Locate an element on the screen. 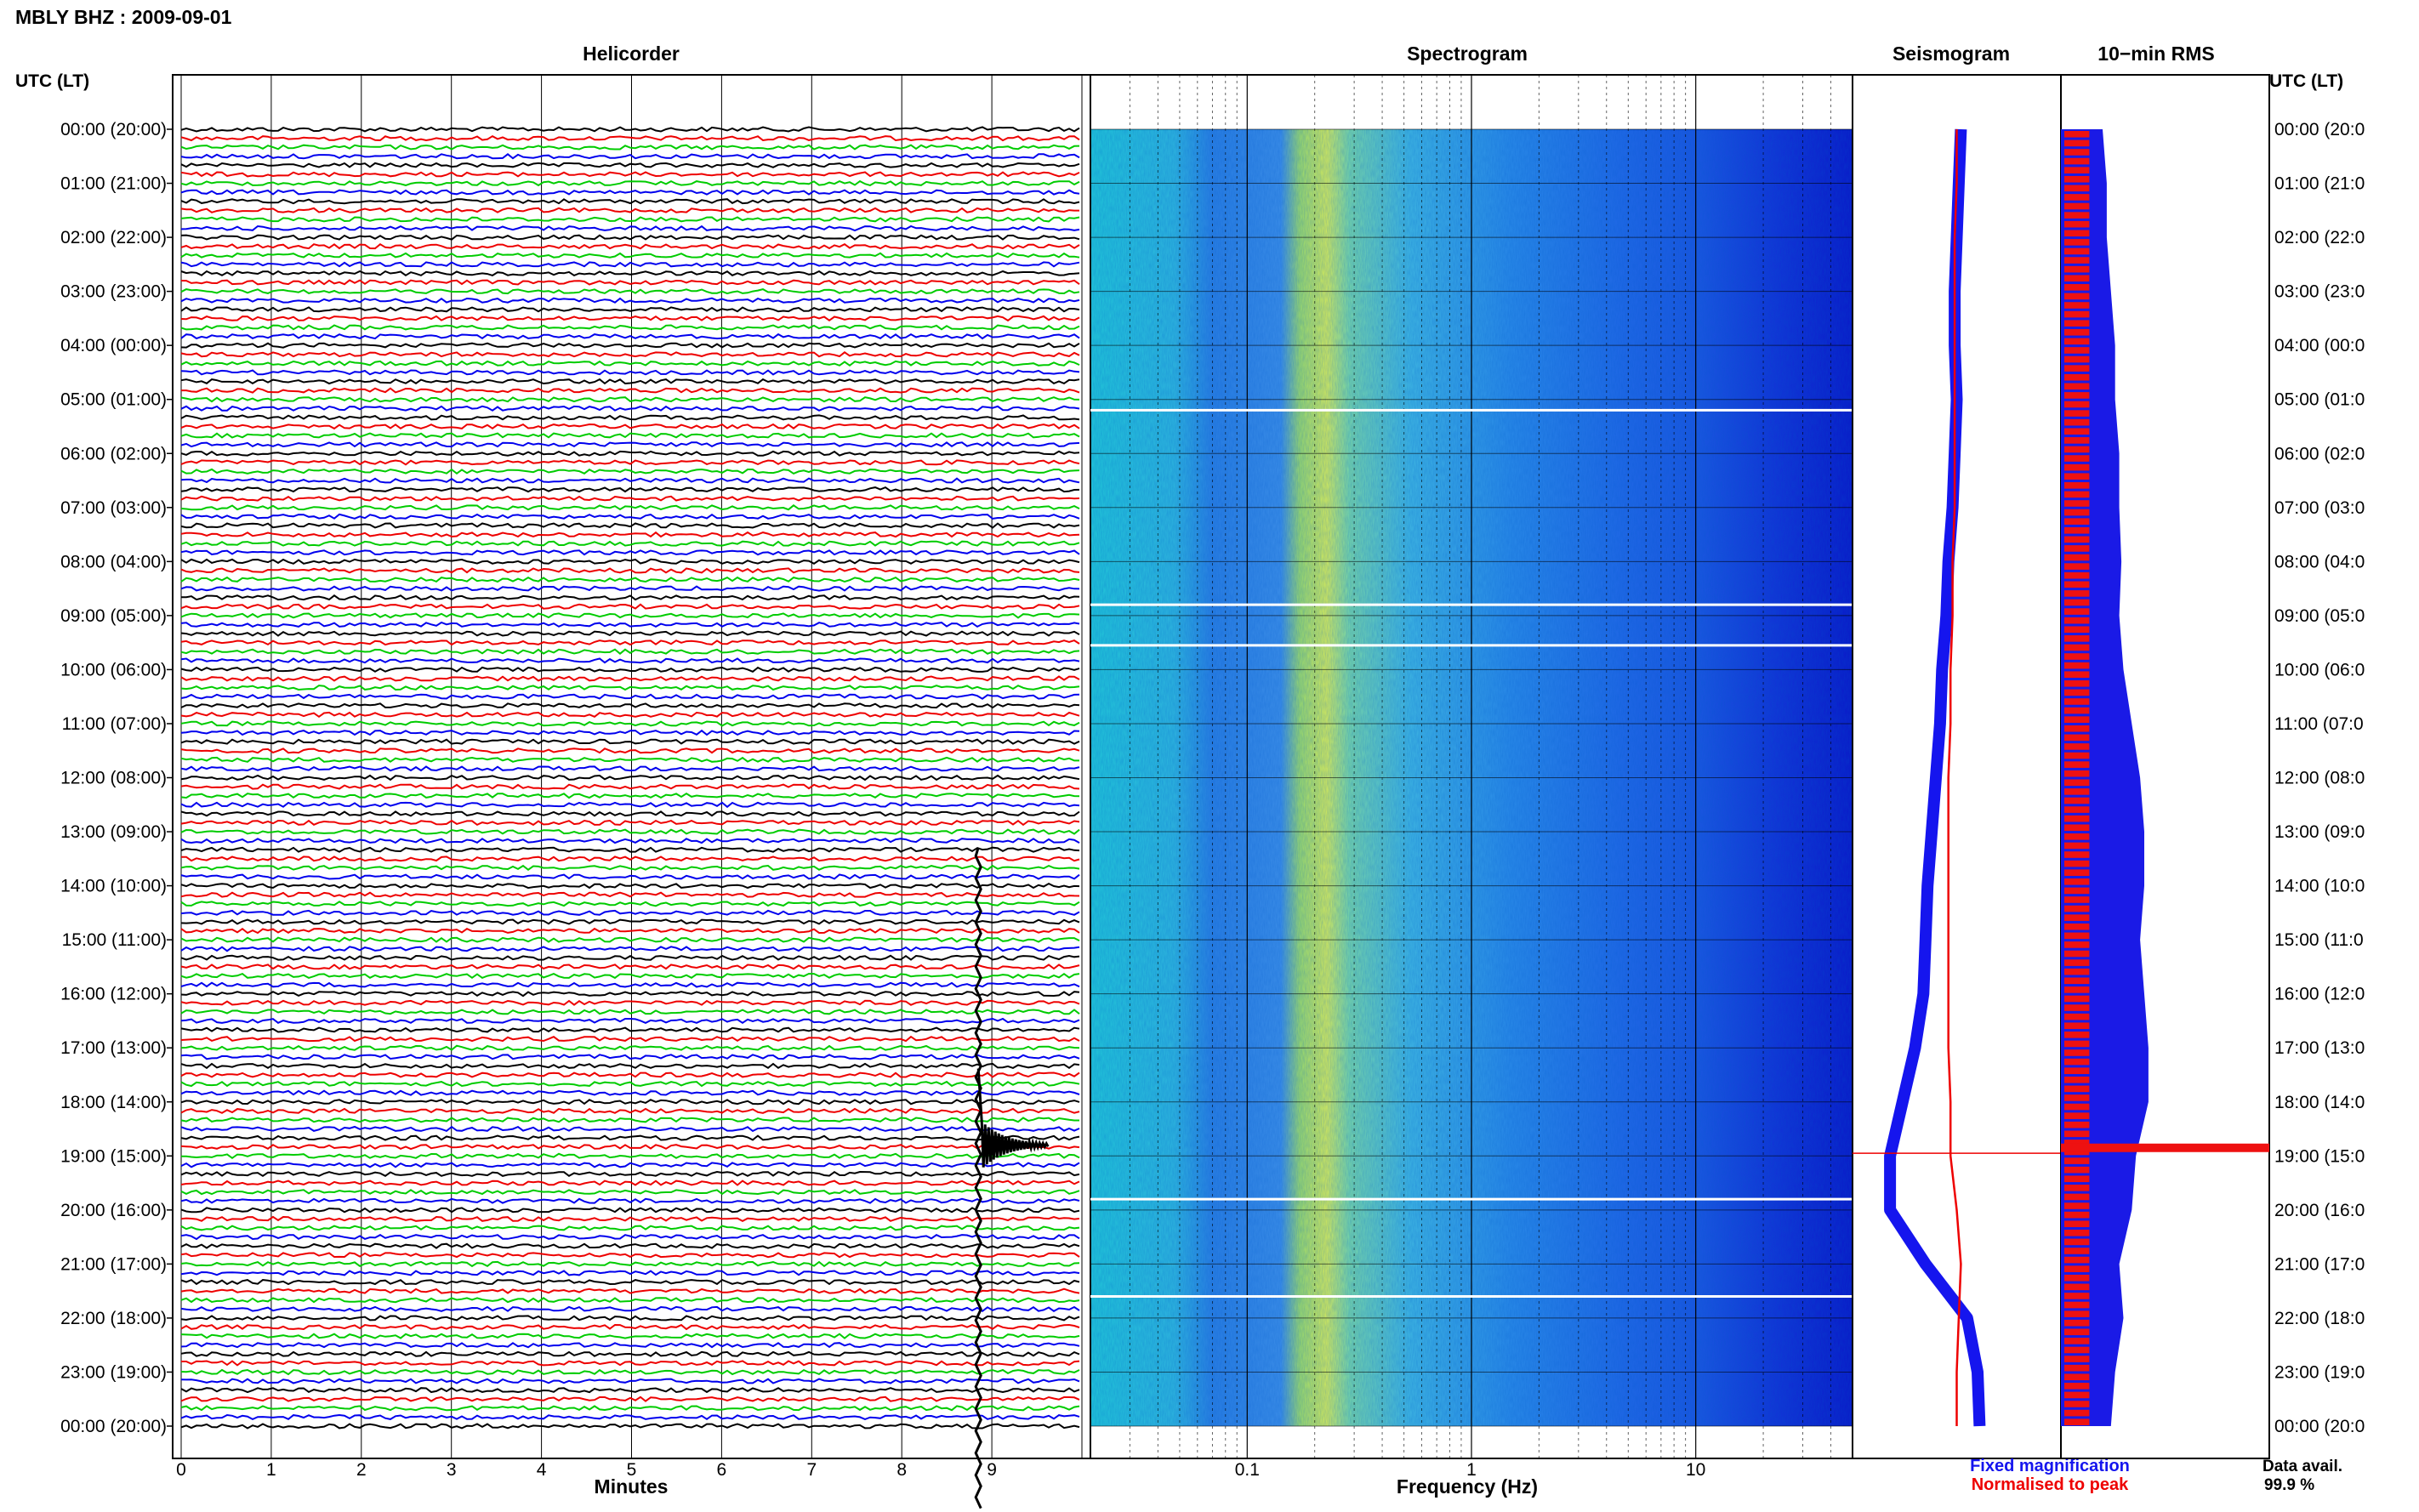 The image size is (2419, 1512). rms-envelope is located at coordinates (2105, 777).